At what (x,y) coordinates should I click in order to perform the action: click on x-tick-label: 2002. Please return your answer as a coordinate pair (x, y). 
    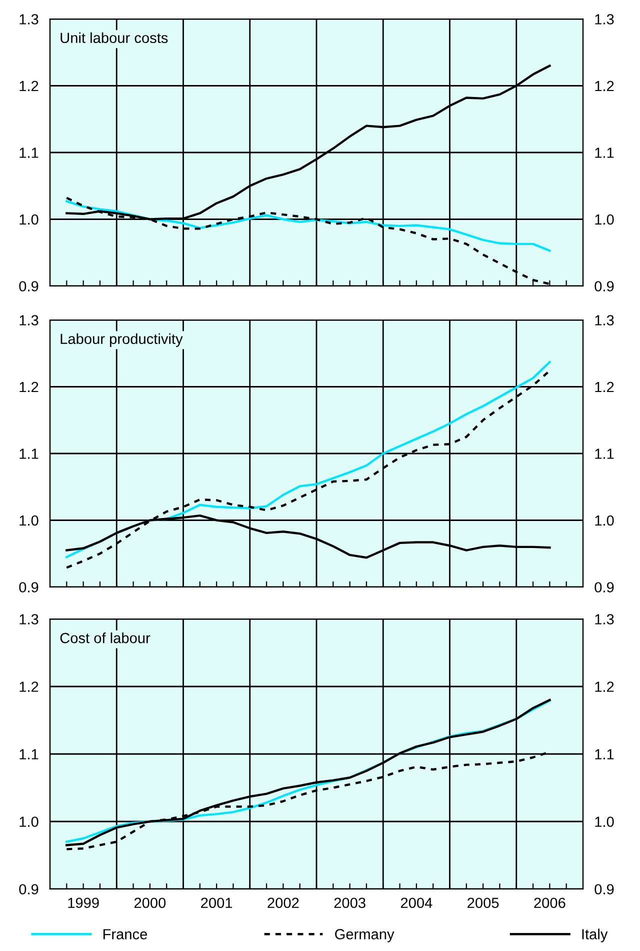
    Looking at the image, I should click on (283, 903).